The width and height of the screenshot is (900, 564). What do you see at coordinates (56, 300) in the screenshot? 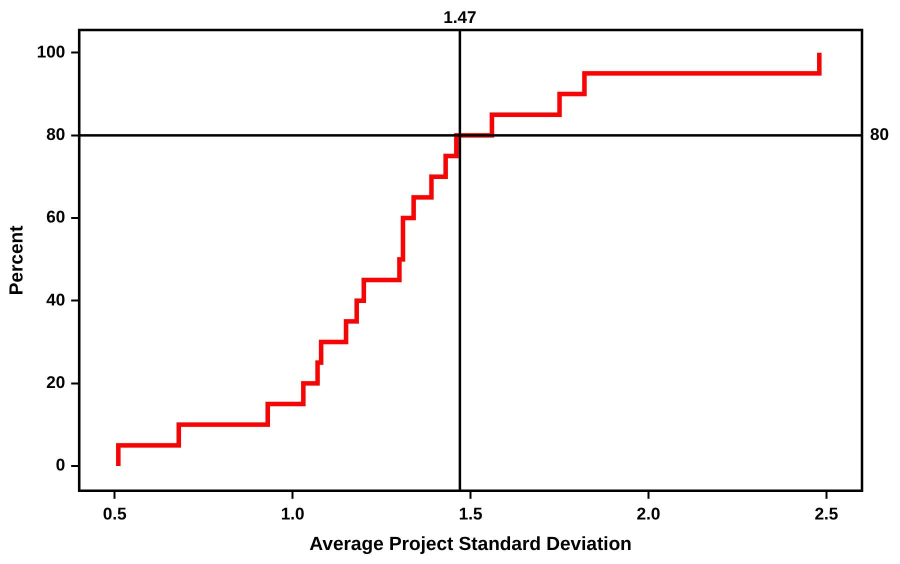
I see `y-tick-label: 40` at bounding box center [56, 300].